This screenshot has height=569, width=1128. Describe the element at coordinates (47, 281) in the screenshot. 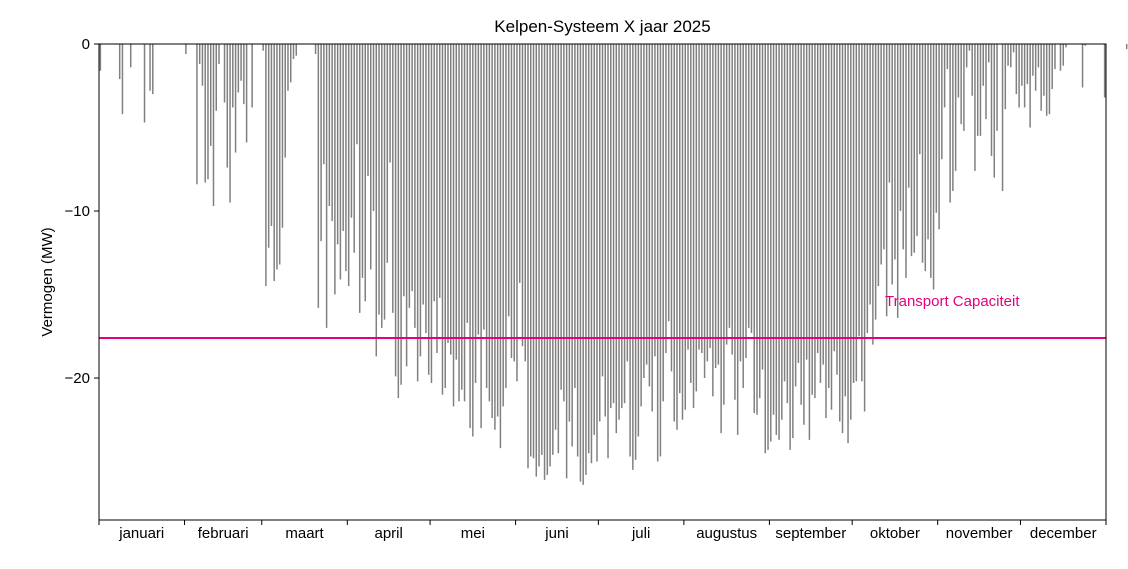

I see `y-axis-label: Vermogen (MW)` at that location.